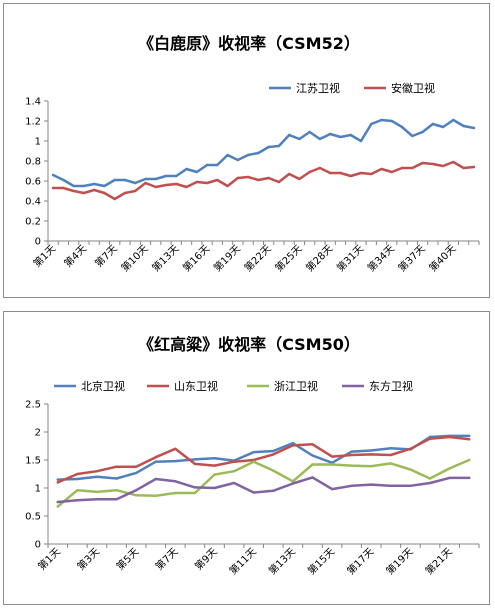 This screenshot has width=495, height=608. What do you see at coordinates (38, 142) in the screenshot?
I see `y-tick-label: 1` at bounding box center [38, 142].